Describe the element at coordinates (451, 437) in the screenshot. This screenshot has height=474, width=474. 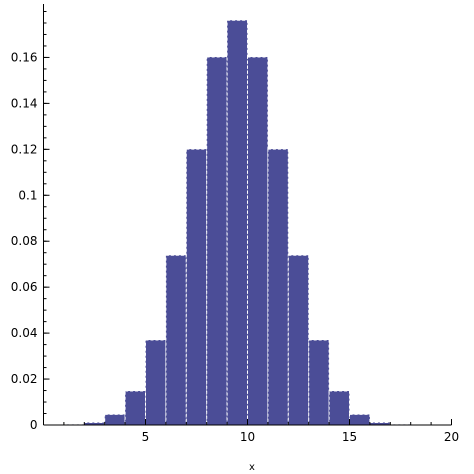
I see `x-tick-label: 20` at that location.